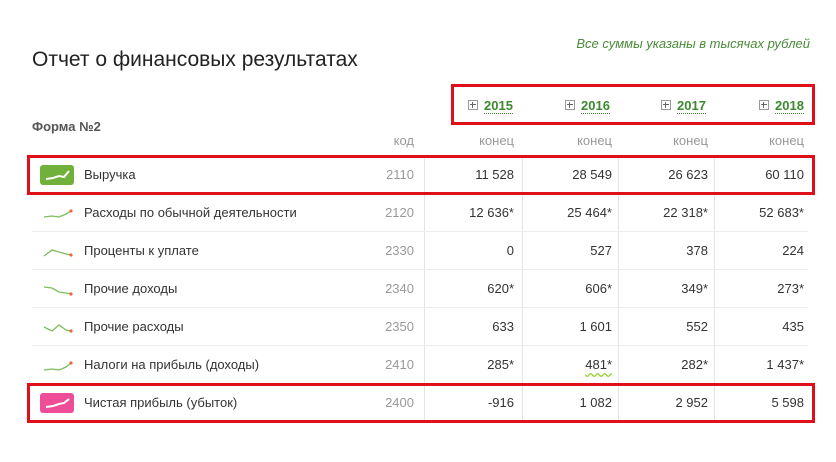 This screenshot has height=462, width=836. What do you see at coordinates (691, 106) in the screenshot?
I see `year-label: 2017` at bounding box center [691, 106].